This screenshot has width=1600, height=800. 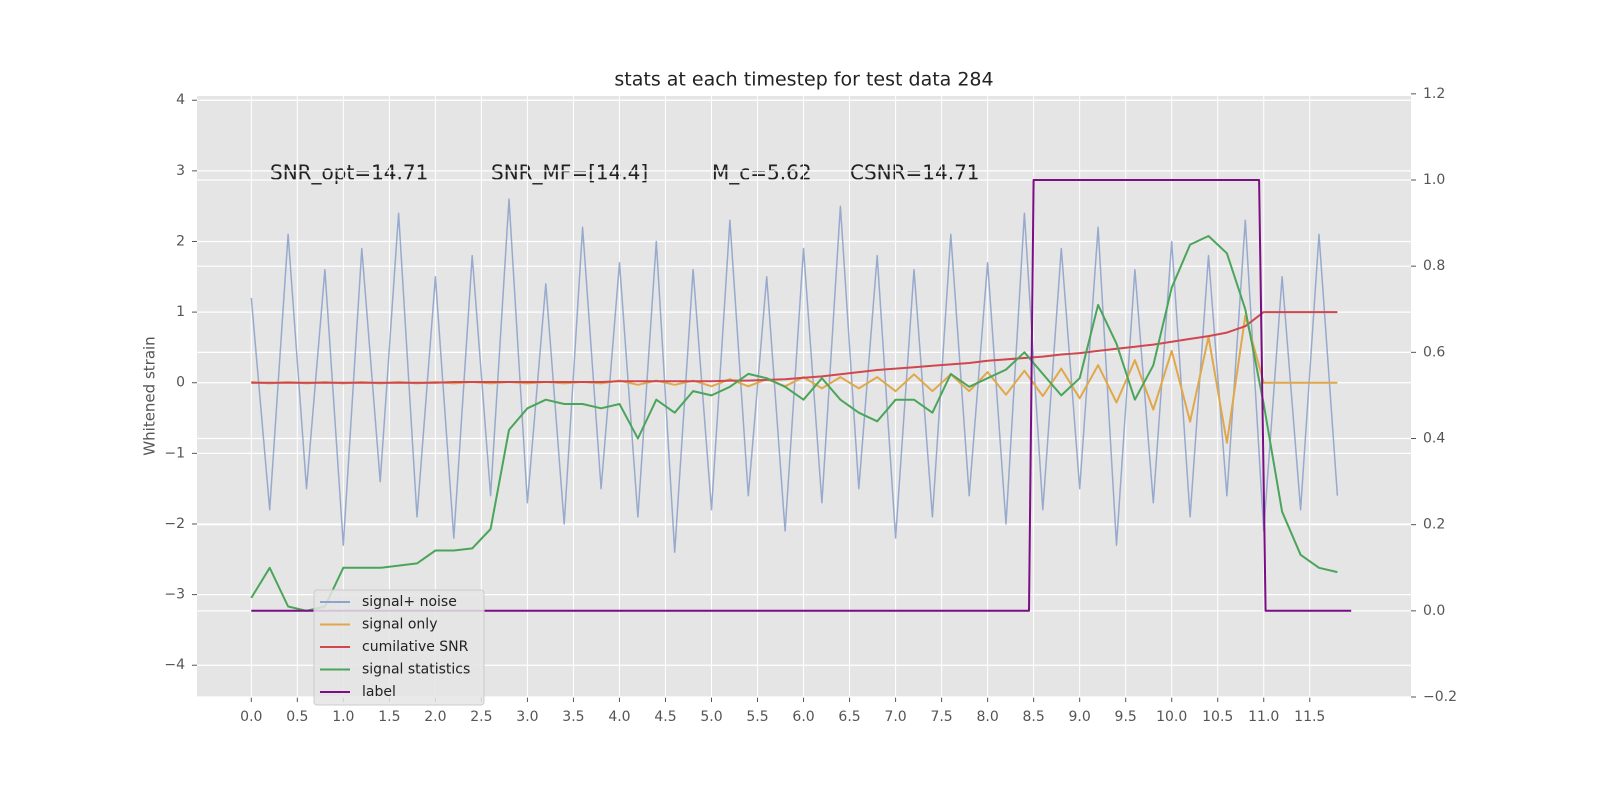 What do you see at coordinates (573, 717) in the screenshot?
I see `x-tick-label: 3.5` at bounding box center [573, 717].